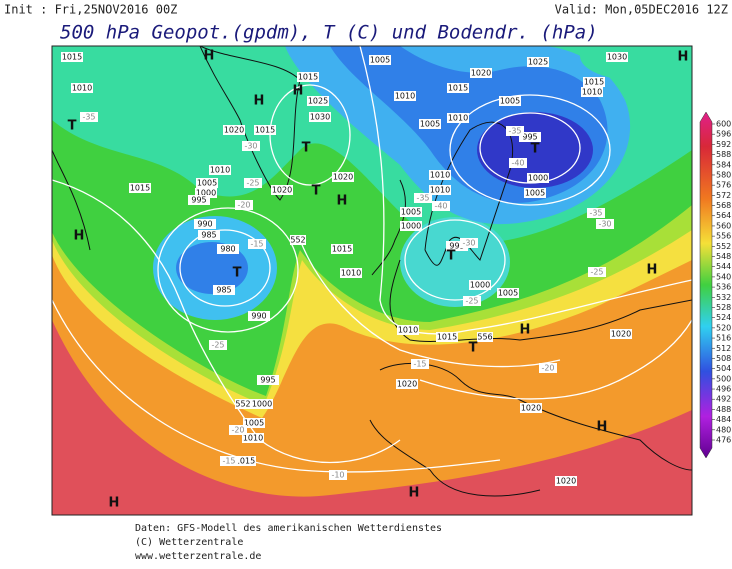 The width and height of the screenshot is (732, 569). I want to click on colorbar-label: 528, so click(723, 307).